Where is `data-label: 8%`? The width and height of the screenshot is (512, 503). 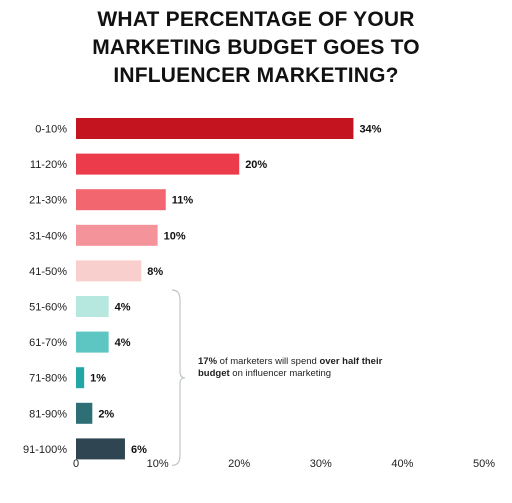
data-label: 8% is located at coordinates (155, 272).